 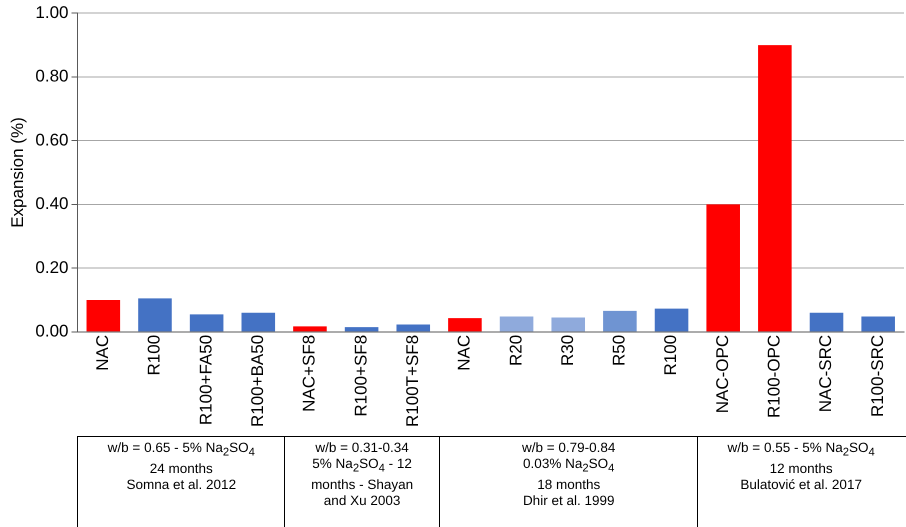 I want to click on x-tick-label: R100-SRC, so click(x=877, y=376).